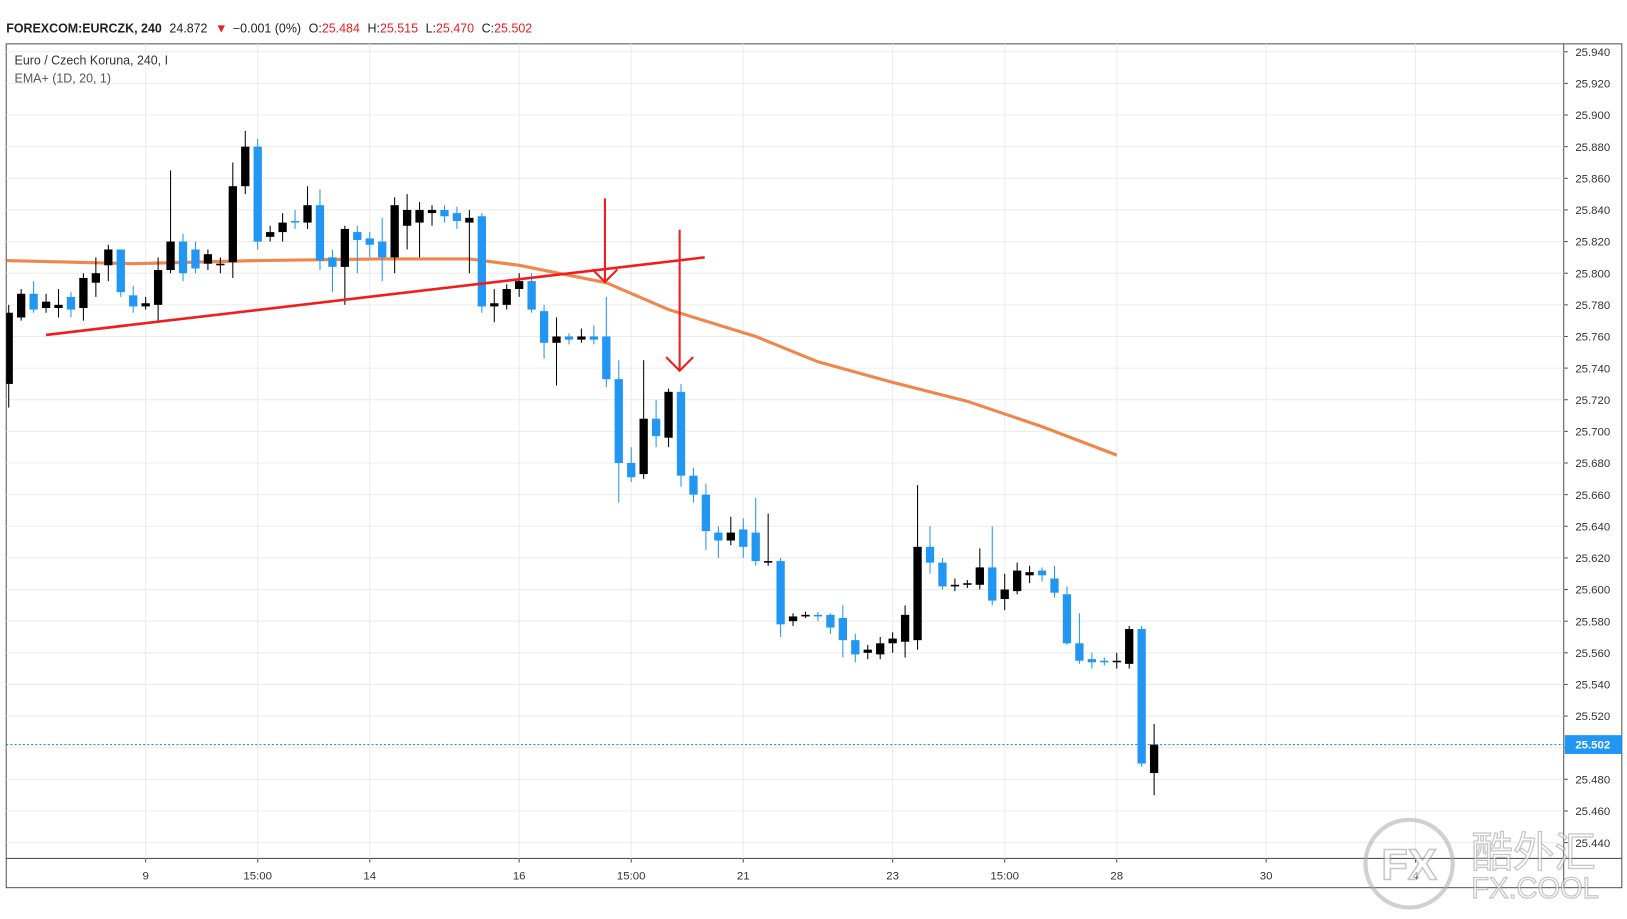  What do you see at coordinates (1592, 622) in the screenshot?
I see `y-tick-label: 25.580` at bounding box center [1592, 622].